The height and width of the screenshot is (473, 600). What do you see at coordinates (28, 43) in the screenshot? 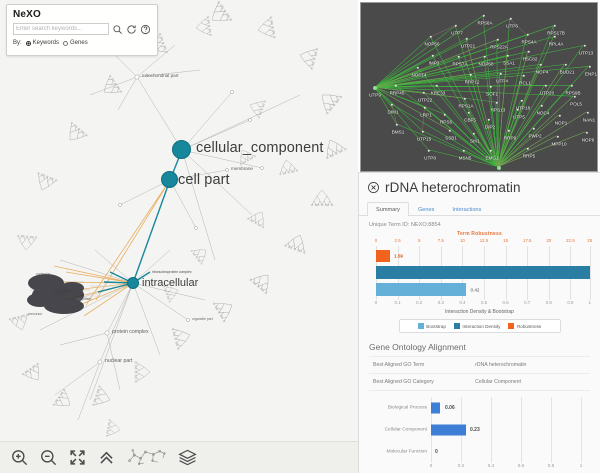
I see `radio-keywords-icon` at bounding box center [28, 43].